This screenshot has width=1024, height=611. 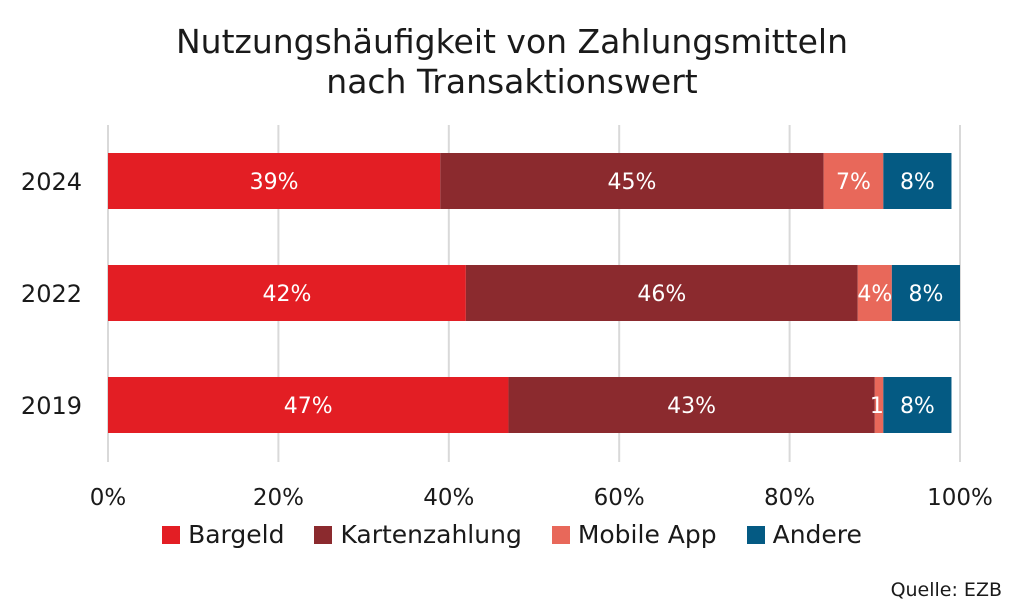 I want to click on y-category-label: 2022, so click(x=51, y=294).